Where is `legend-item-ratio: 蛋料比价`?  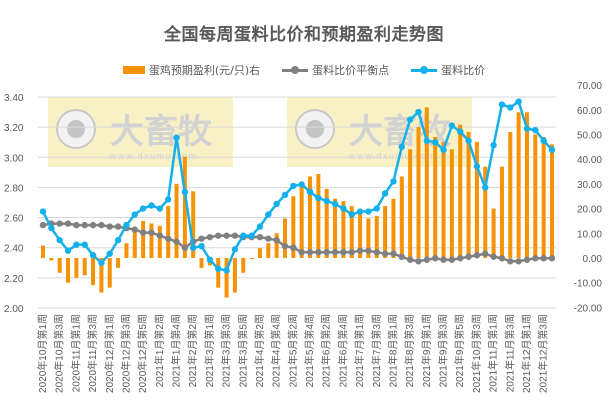 legend-item-ratio: 蛋料比价 is located at coordinates (448, 70).